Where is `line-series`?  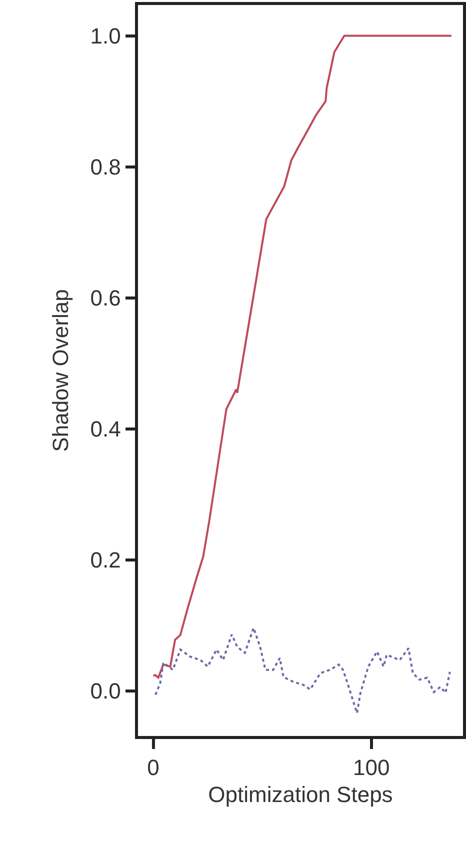 line-series is located at coordinates (302, 670).